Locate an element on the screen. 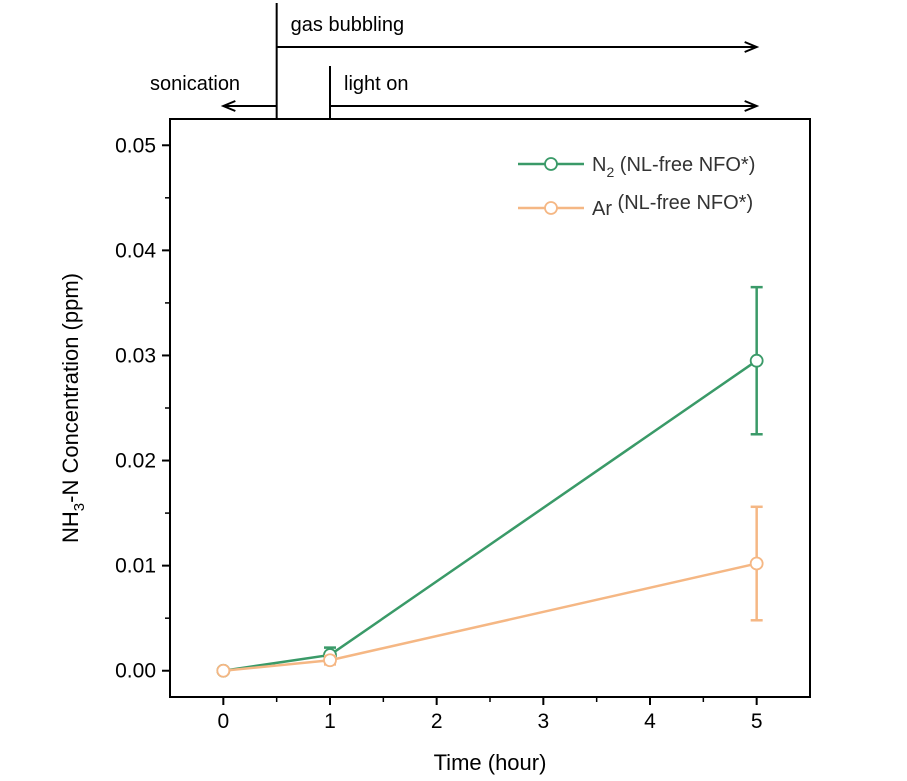 The height and width of the screenshot is (781, 907). sonication-annotation: sonication is located at coordinates (213, 92).